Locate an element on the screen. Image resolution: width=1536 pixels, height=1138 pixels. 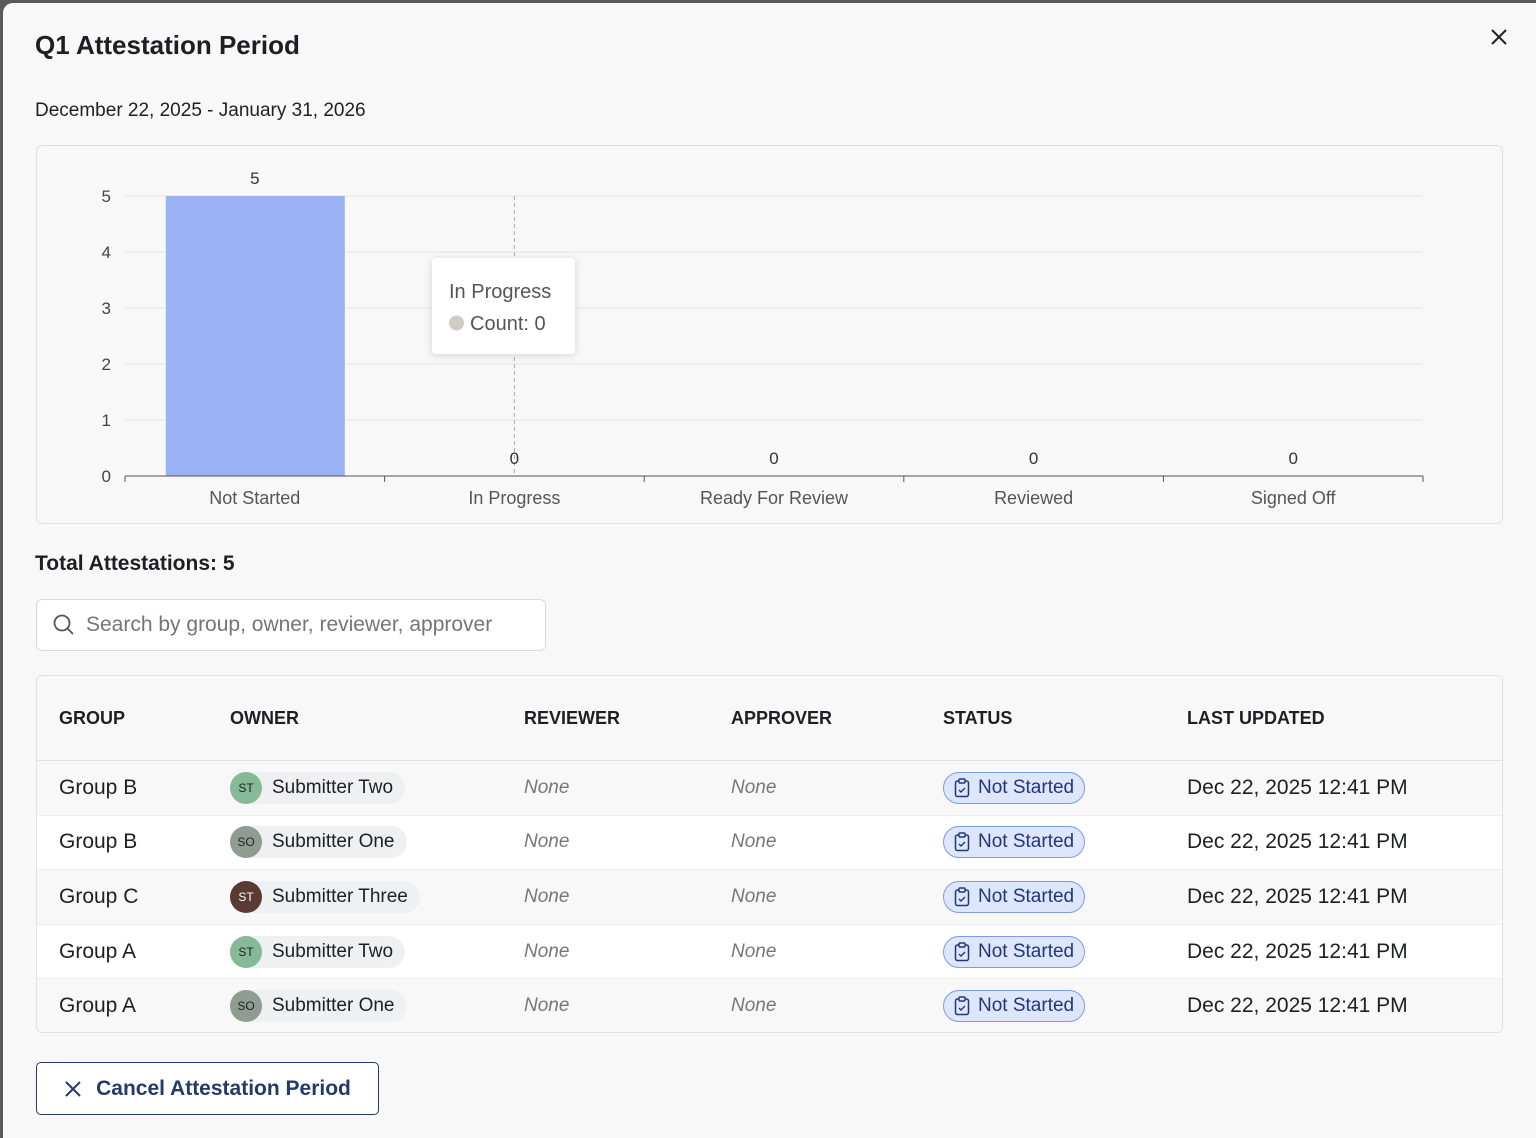
x-tick-label: Not Started is located at coordinates (254, 498).